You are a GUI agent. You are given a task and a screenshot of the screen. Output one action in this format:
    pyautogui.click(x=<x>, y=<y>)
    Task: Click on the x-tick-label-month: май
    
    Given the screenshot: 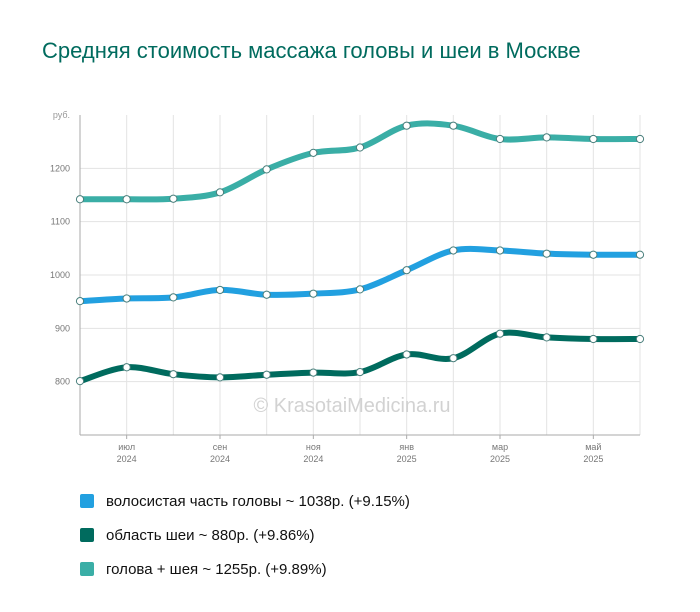 What is the action you would take?
    pyautogui.click(x=593, y=447)
    